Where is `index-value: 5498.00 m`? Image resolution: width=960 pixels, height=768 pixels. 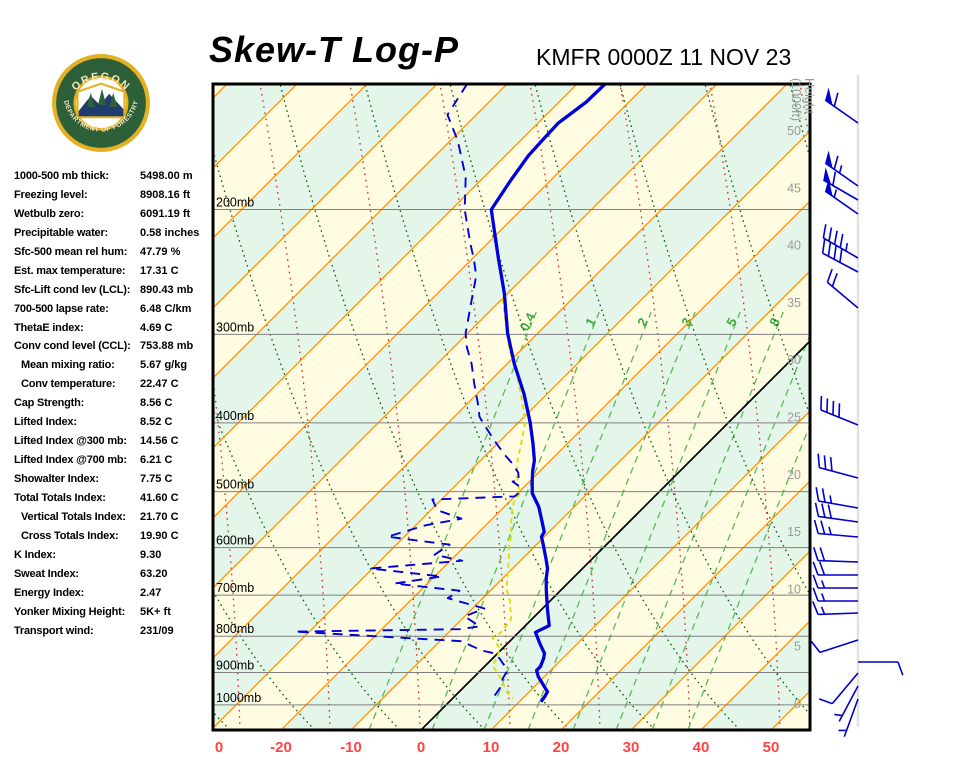
index-value: 5498.00 m is located at coordinates (166, 176).